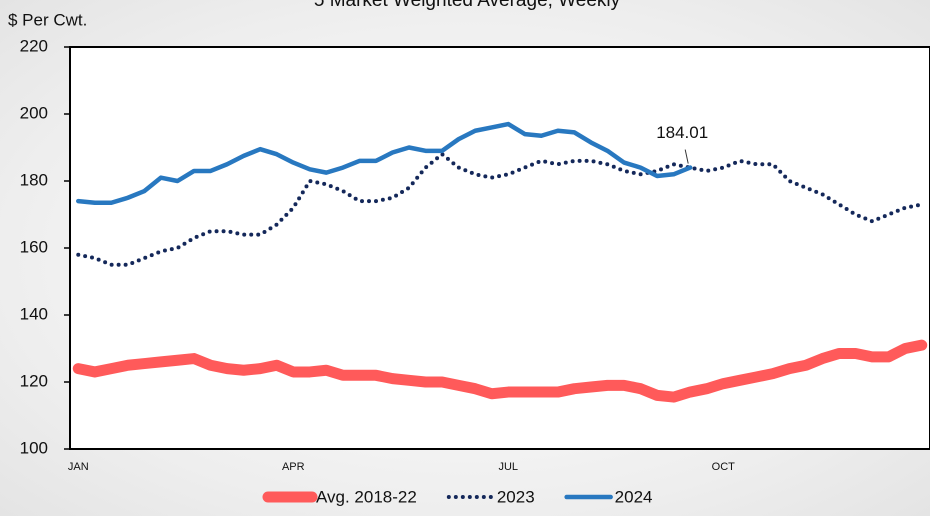 The width and height of the screenshot is (930, 516). What do you see at coordinates (682, 132) in the screenshot?
I see `data-label: 184.01` at bounding box center [682, 132].